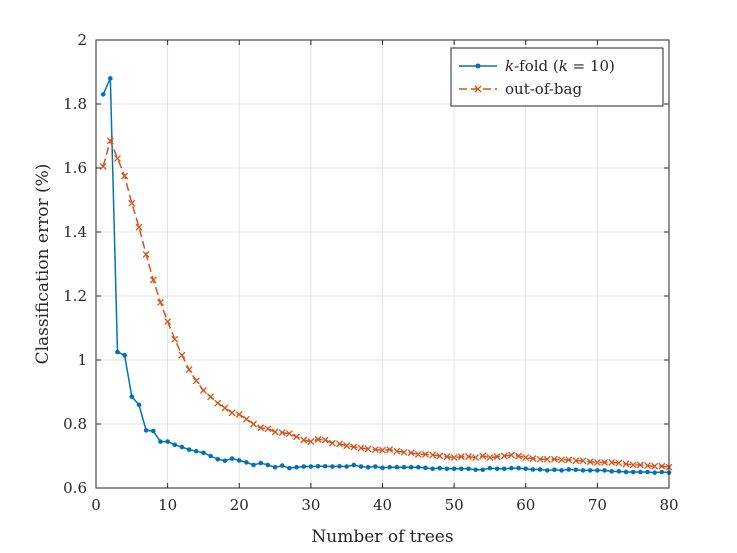 The width and height of the screenshot is (737, 553). What do you see at coordinates (43, 264) in the screenshot?
I see `y-axis-label: Classification error (%)` at bounding box center [43, 264].